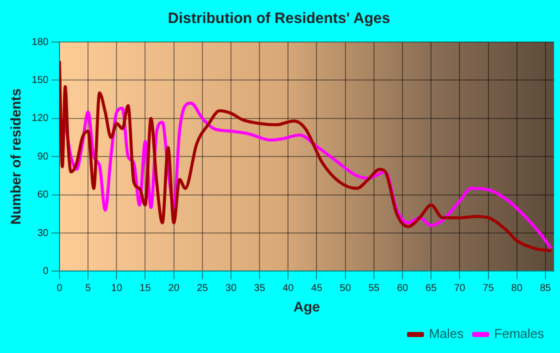 Image resolution: width=560 pixels, height=353 pixels. Describe the element at coordinates (307, 306) in the screenshot. I see `x-axis-title: Age` at that location.